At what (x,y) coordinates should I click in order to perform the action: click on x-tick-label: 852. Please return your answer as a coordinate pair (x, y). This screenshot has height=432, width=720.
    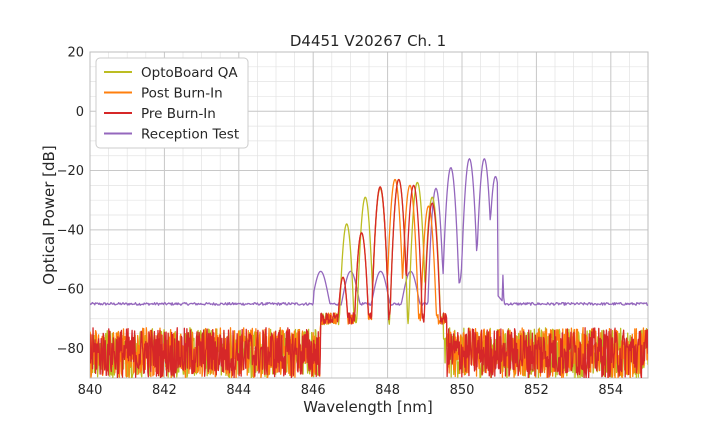
    Looking at the image, I should click on (536, 390).